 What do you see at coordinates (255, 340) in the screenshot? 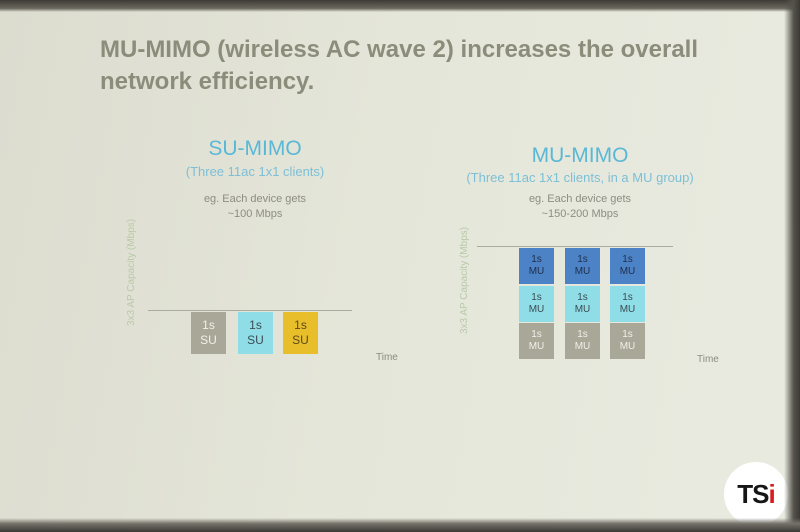
I see `su-block-2-label: SU` at bounding box center [255, 340].